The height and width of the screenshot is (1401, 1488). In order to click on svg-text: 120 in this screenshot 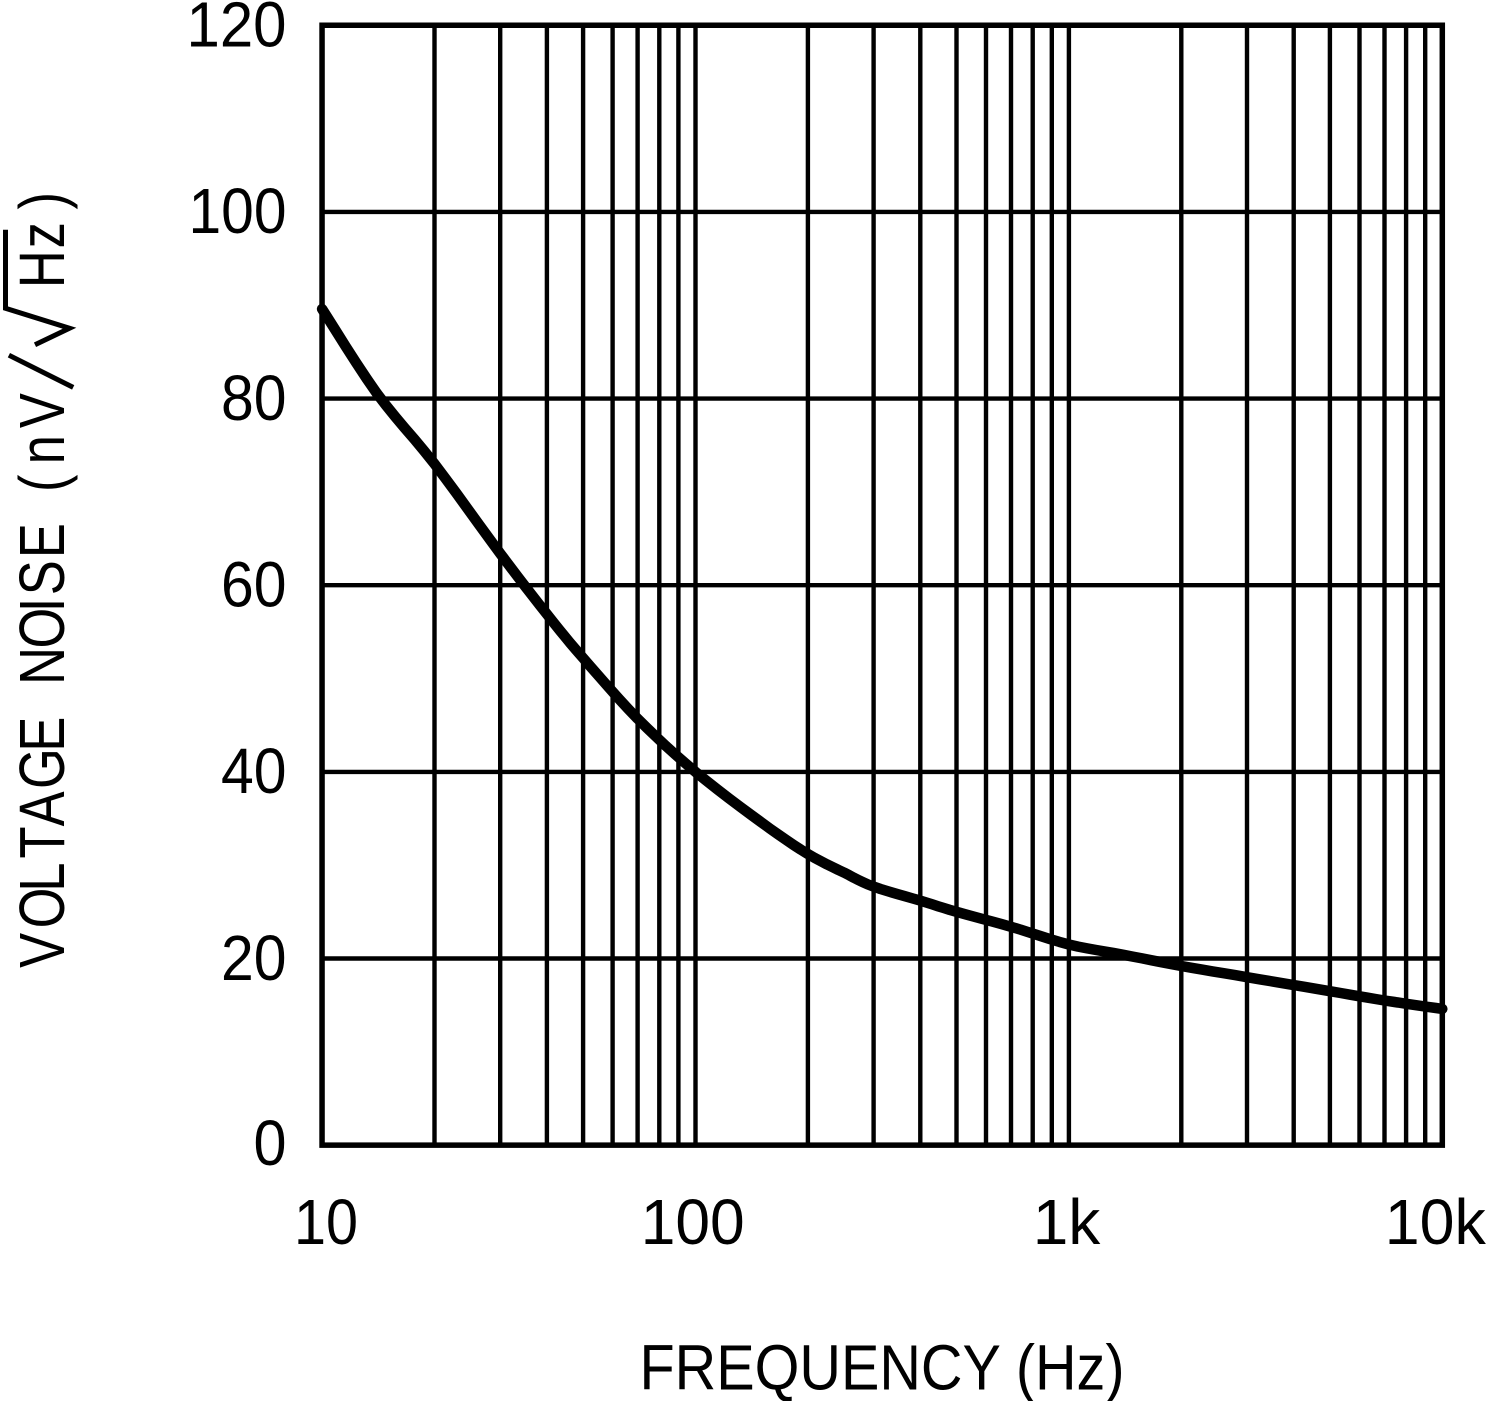, I will do `click(237, 30)`.